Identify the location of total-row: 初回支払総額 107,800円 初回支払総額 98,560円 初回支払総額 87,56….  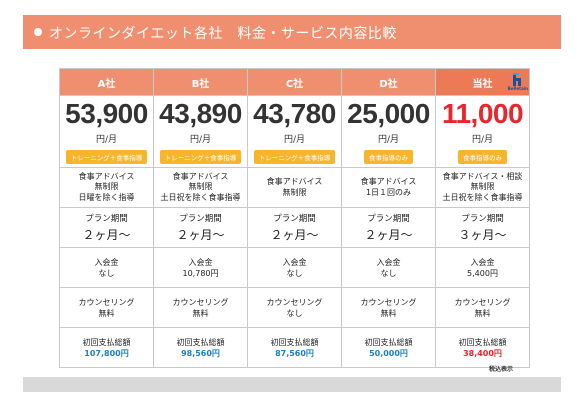
(294, 347).